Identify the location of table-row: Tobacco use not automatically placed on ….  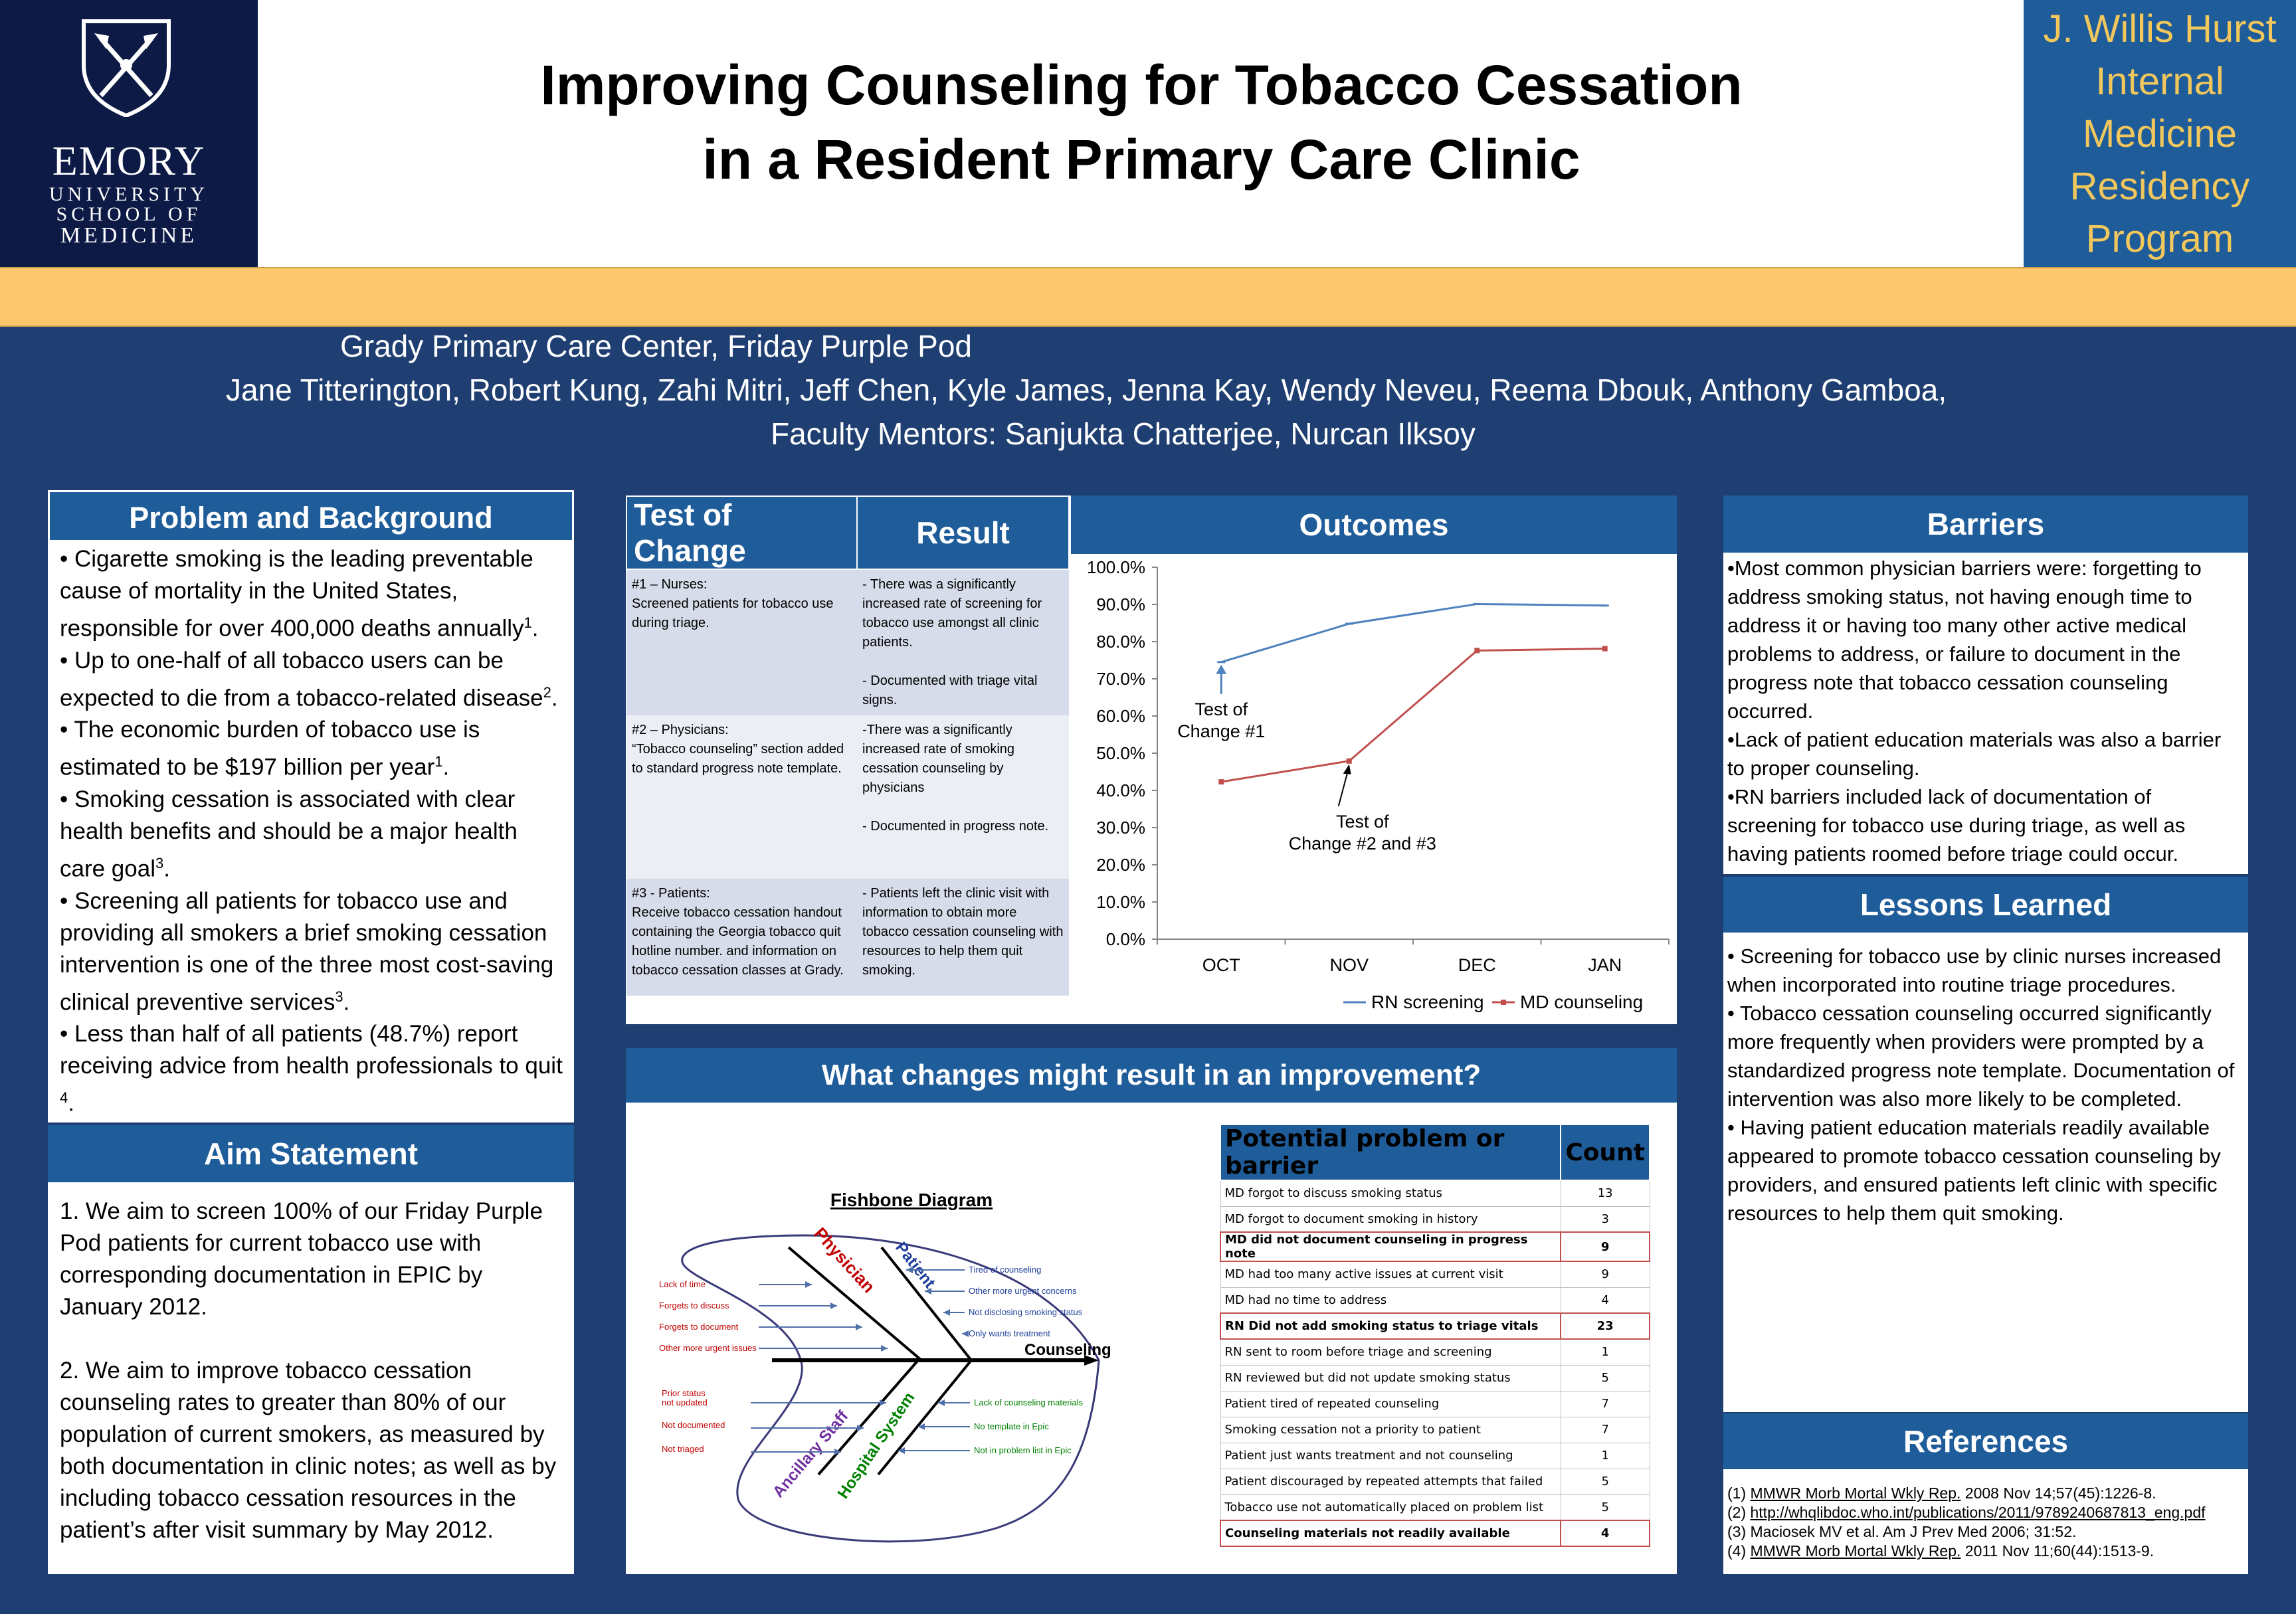
(1435, 1507).